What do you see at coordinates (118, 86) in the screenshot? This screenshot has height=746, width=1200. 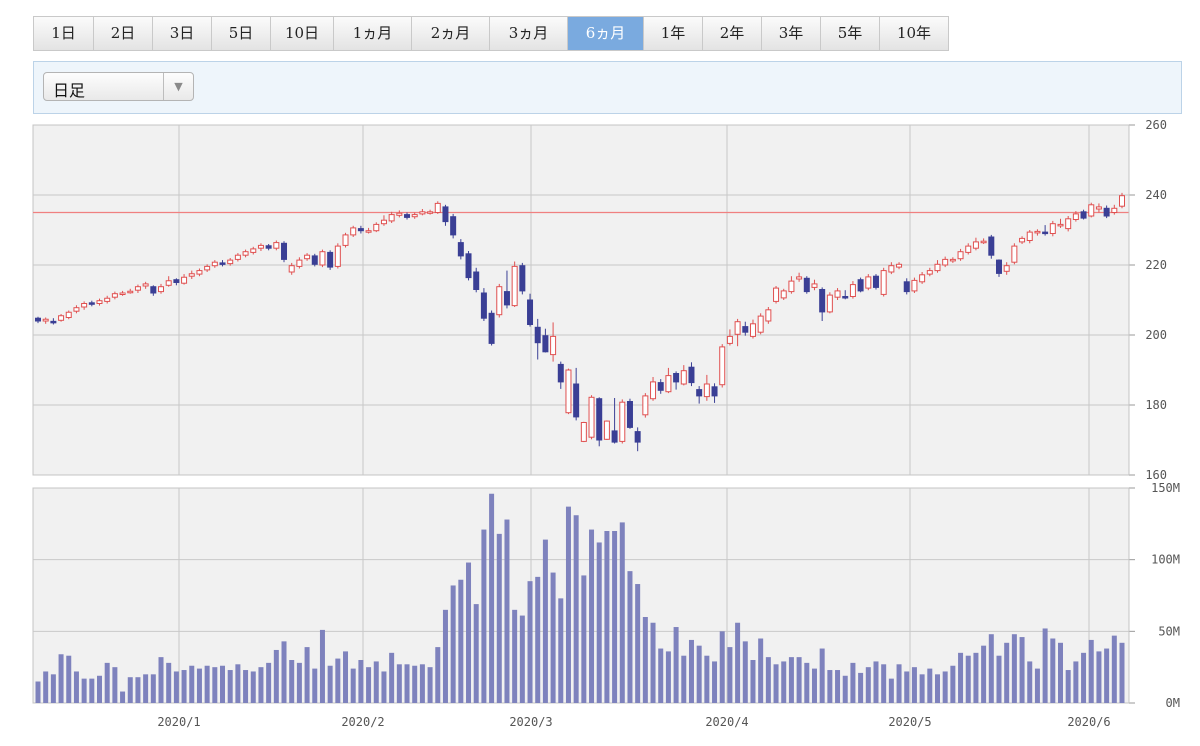 I see `interval-select: 日足 ▼` at bounding box center [118, 86].